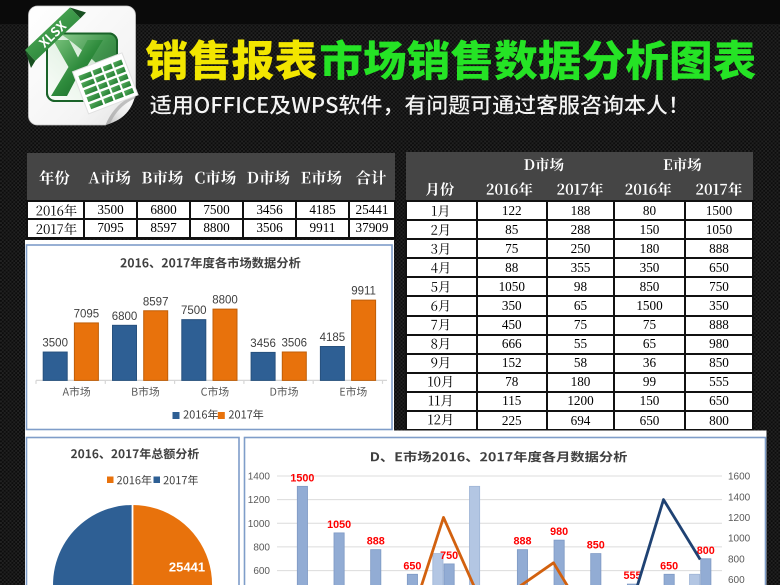  What do you see at coordinates (55, 344) in the screenshot?
I see `svg-text: 3500` at bounding box center [55, 344].